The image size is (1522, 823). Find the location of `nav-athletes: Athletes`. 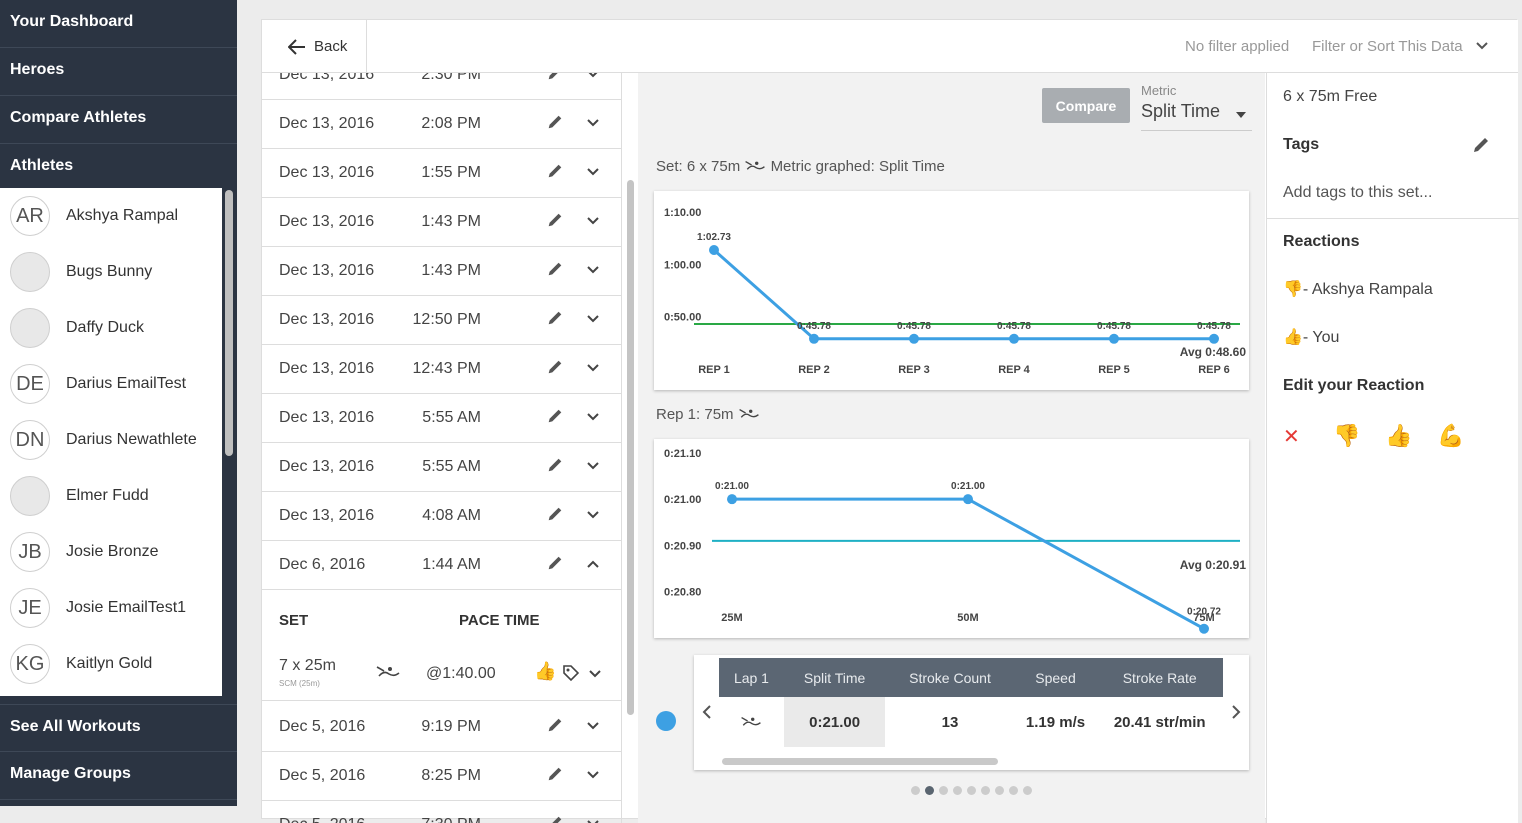

nav-athletes: Athletes is located at coordinates (118, 168).